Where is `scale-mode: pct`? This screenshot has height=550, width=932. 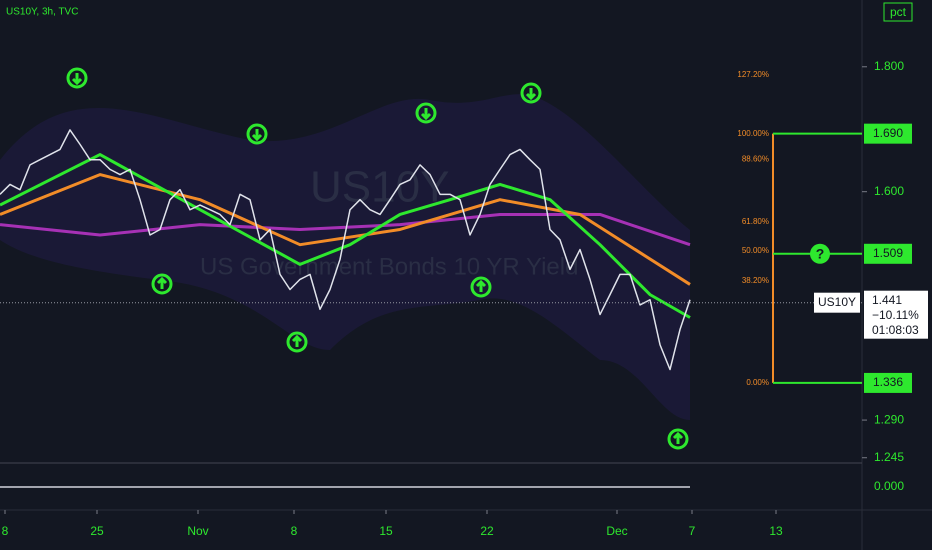 scale-mode: pct is located at coordinates (898, 12).